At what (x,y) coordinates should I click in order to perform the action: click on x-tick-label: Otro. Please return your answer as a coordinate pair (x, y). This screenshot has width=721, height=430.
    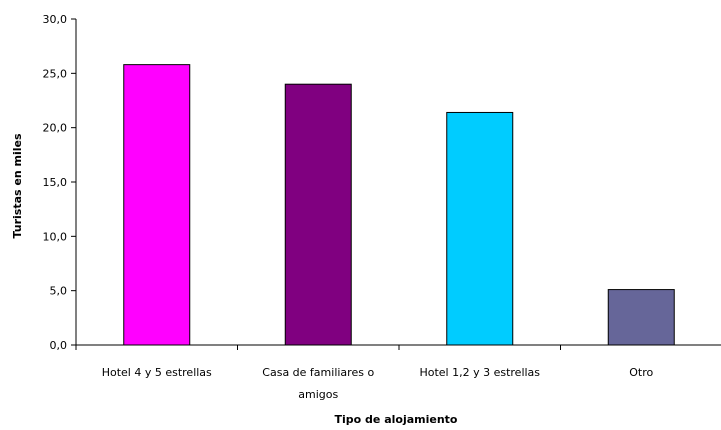
    Looking at the image, I should click on (641, 372).